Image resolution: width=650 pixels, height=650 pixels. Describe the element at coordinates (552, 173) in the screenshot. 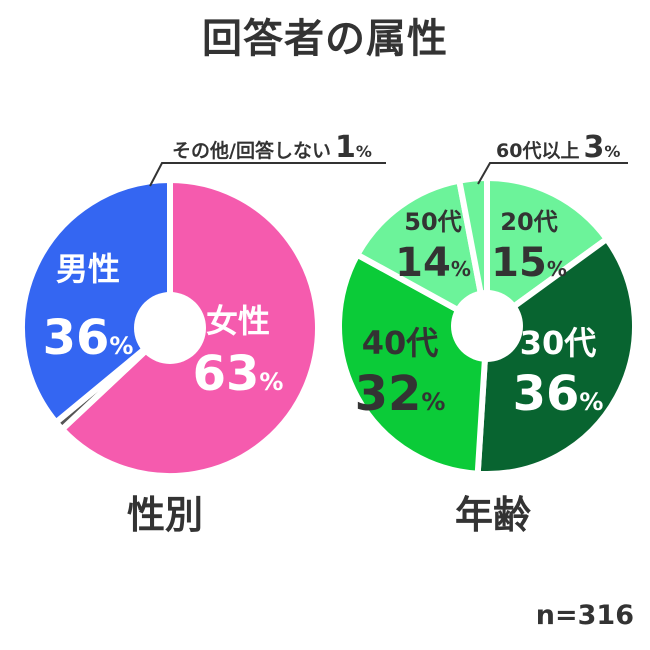

I see `age-callout-line` at that location.